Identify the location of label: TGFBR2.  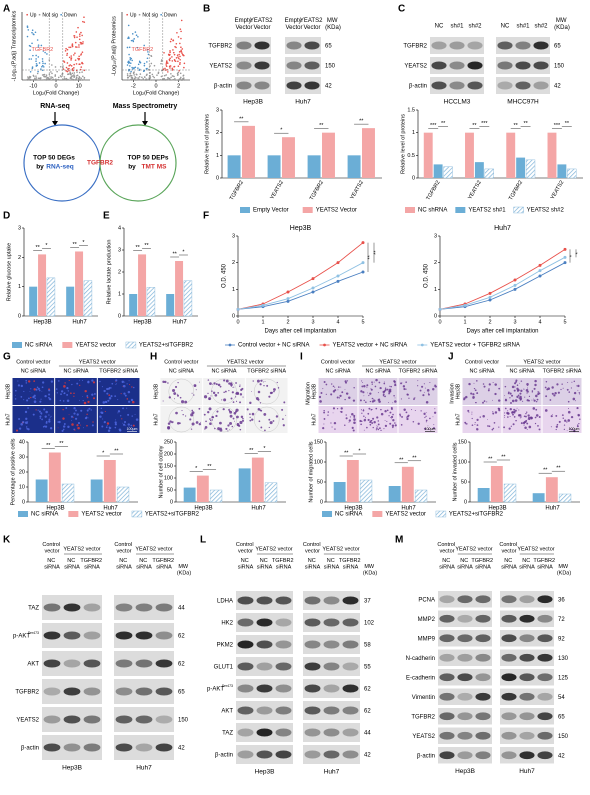
(415, 47).